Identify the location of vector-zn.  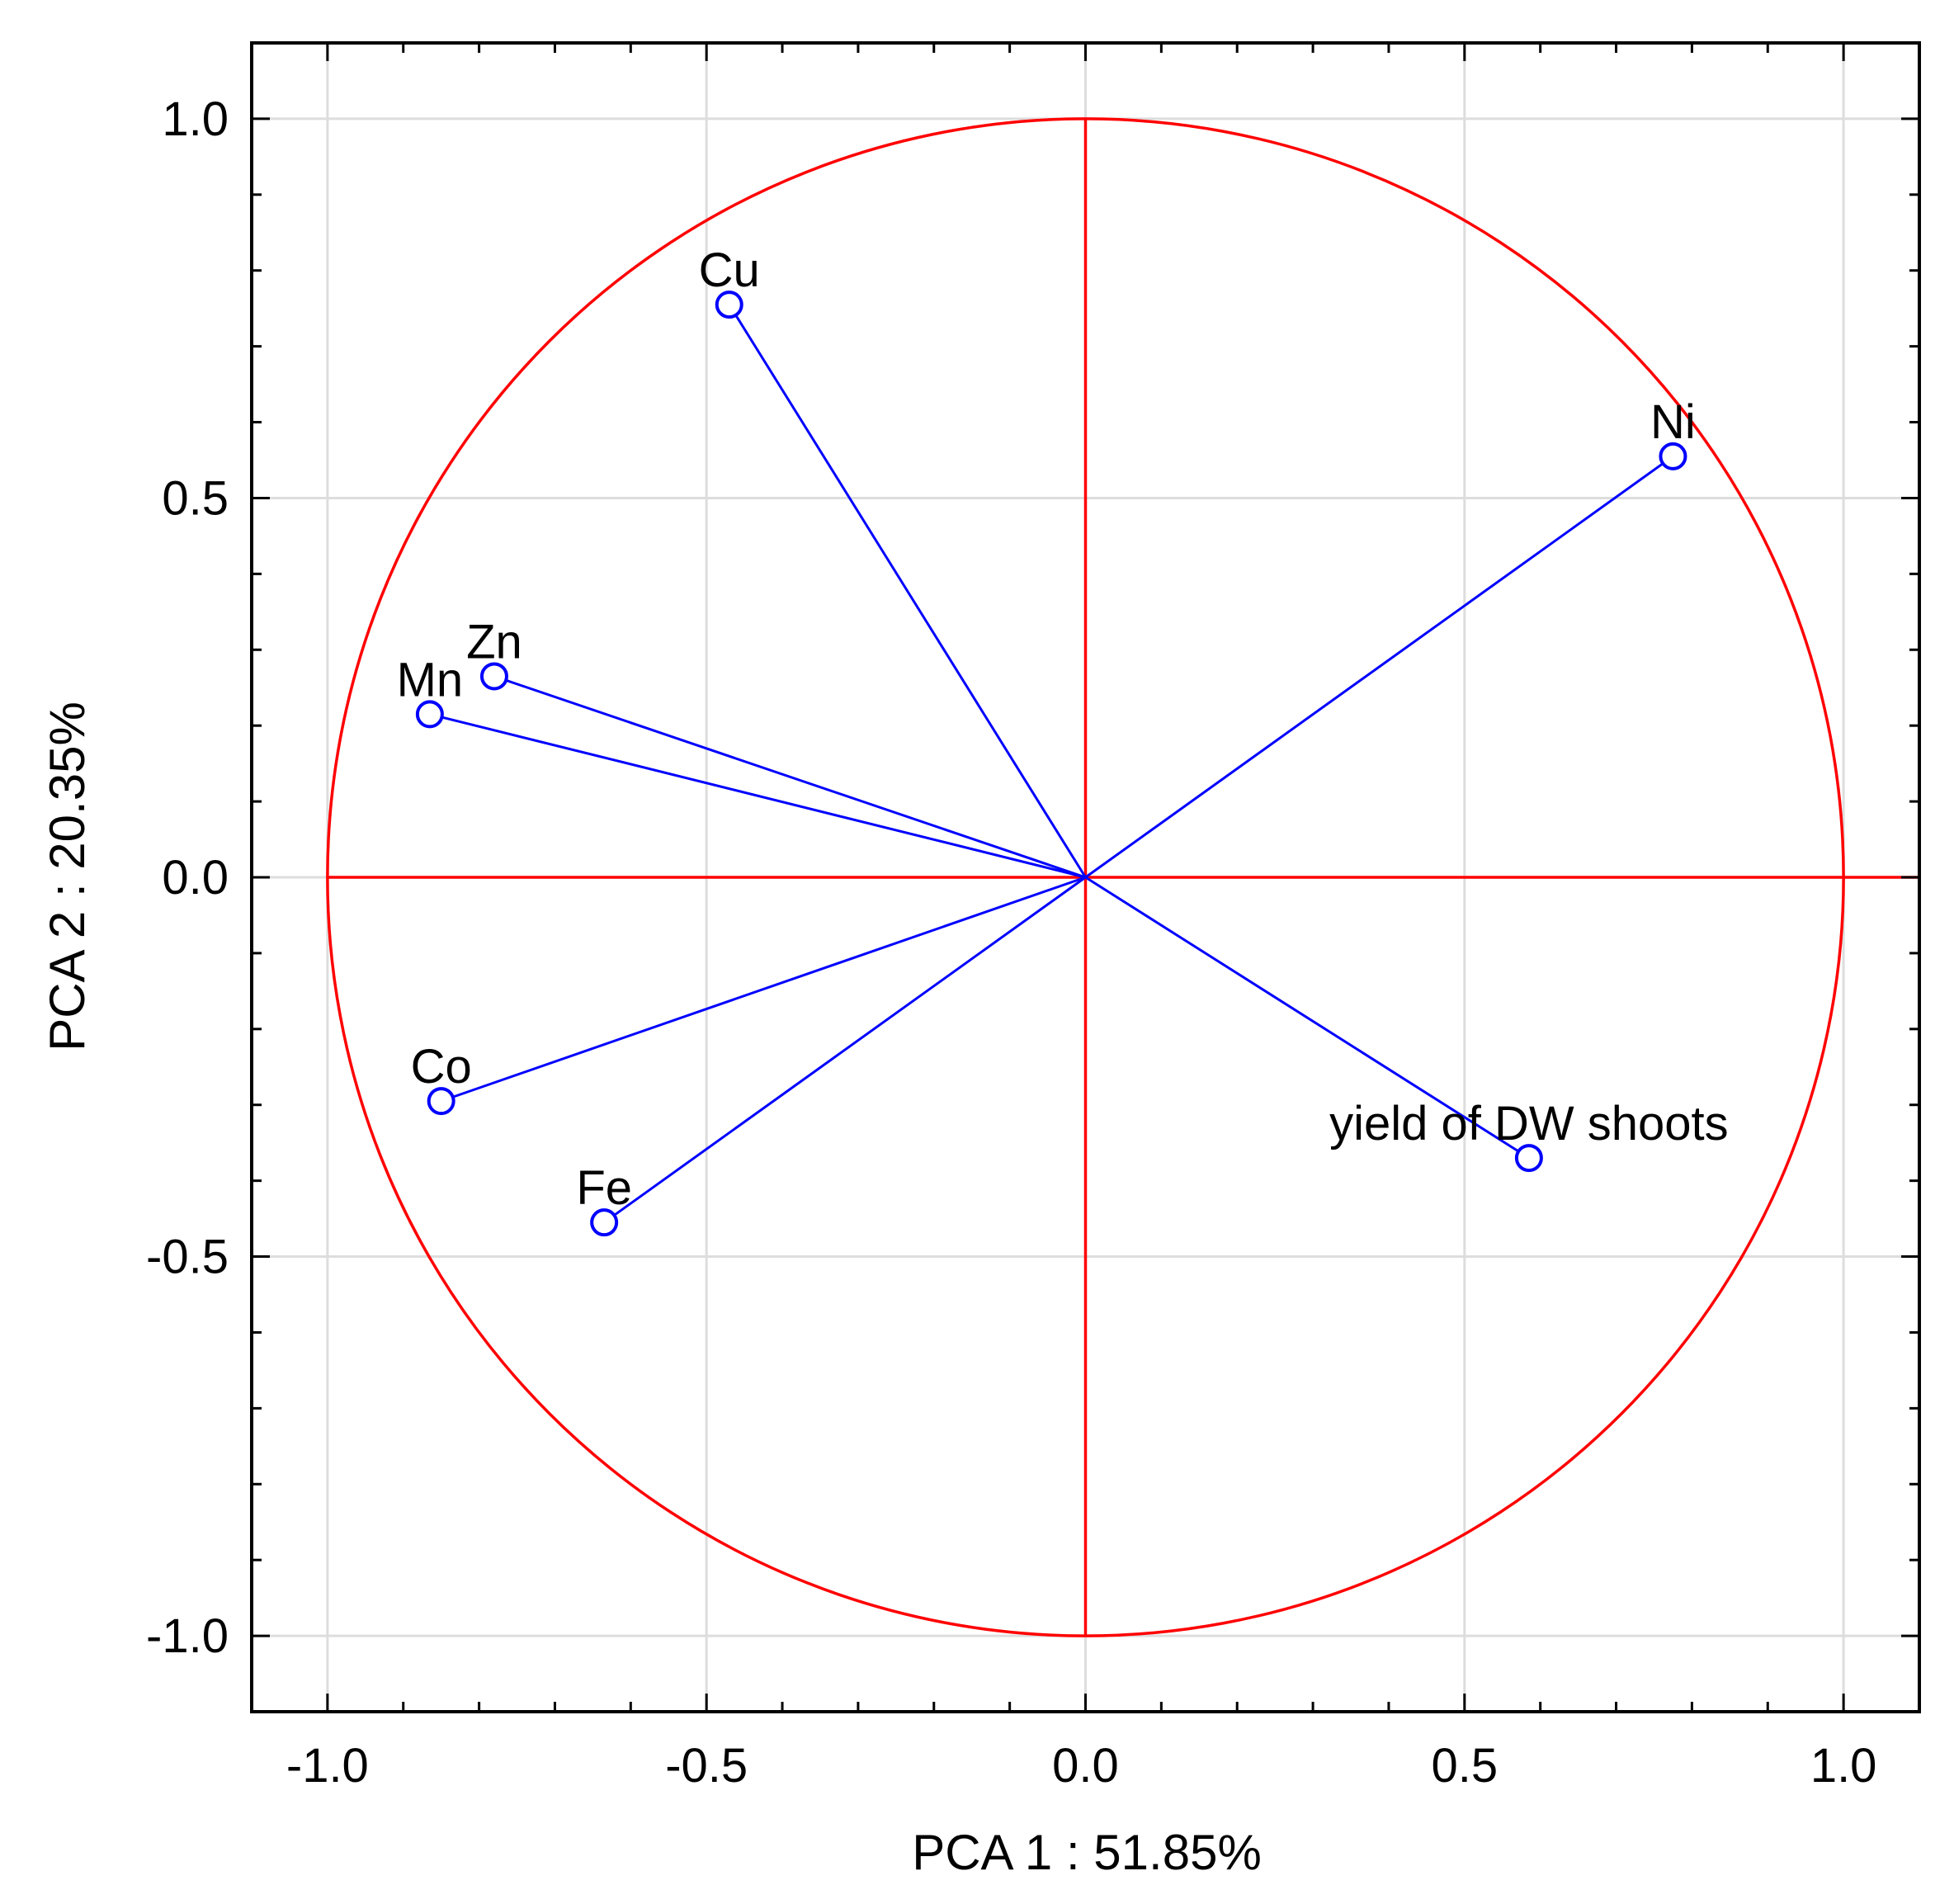
(790, 777).